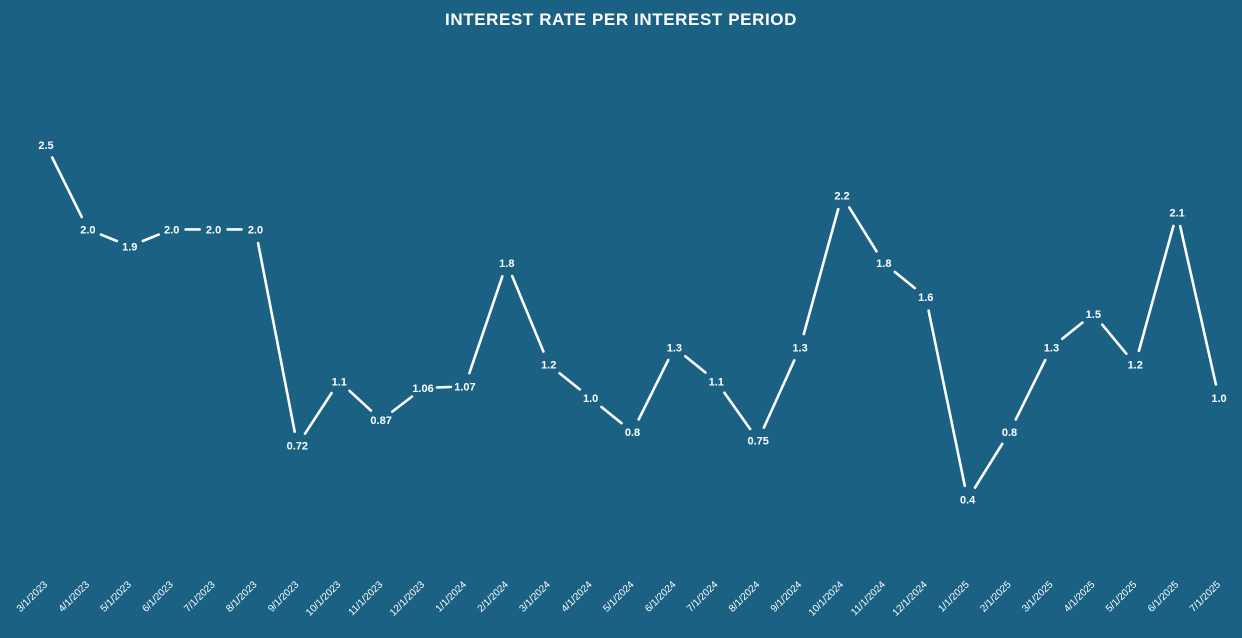  I want to click on data-label: 1.9, so click(129, 247).